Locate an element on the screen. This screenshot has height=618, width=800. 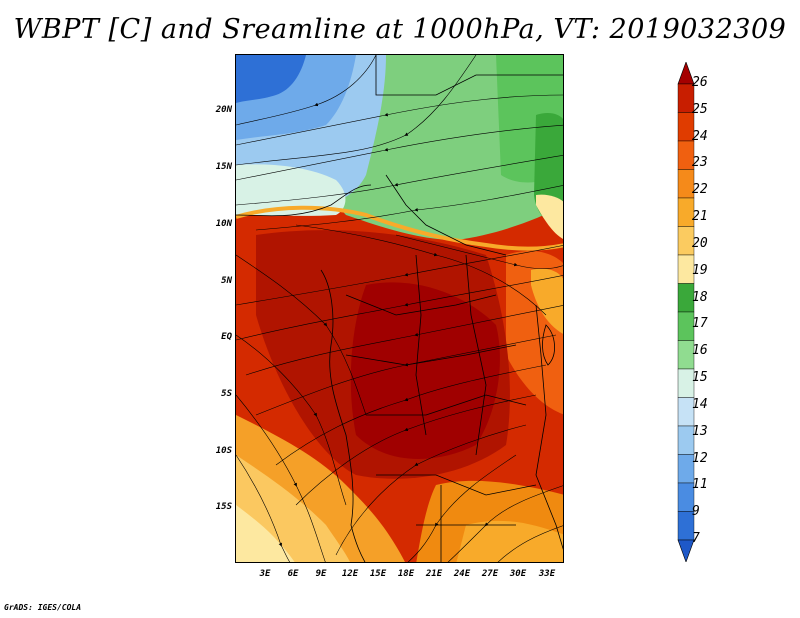
lon-label: 6E is located at coordinates (293, 574).